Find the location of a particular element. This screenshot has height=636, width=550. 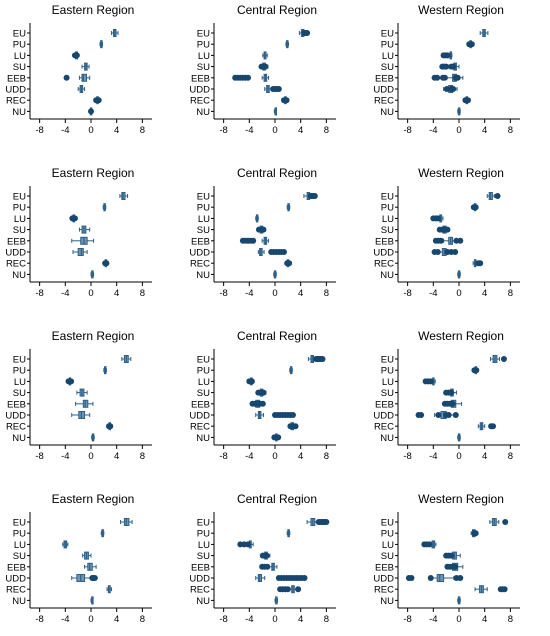

panel-title: Central Region is located at coordinates (277, 336).